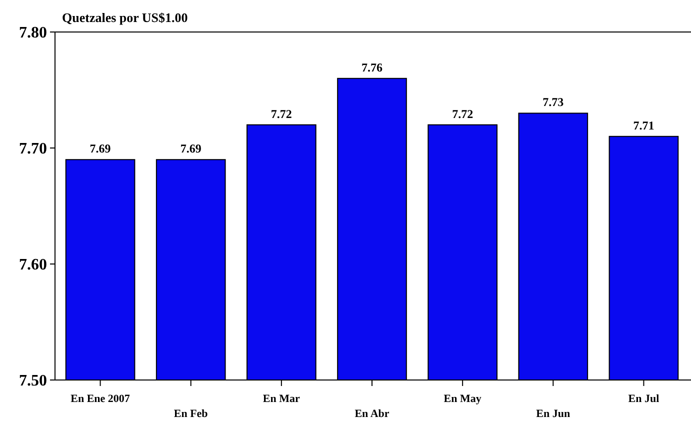  I want to click on y-tick-label: 7.60, so click(33, 265).